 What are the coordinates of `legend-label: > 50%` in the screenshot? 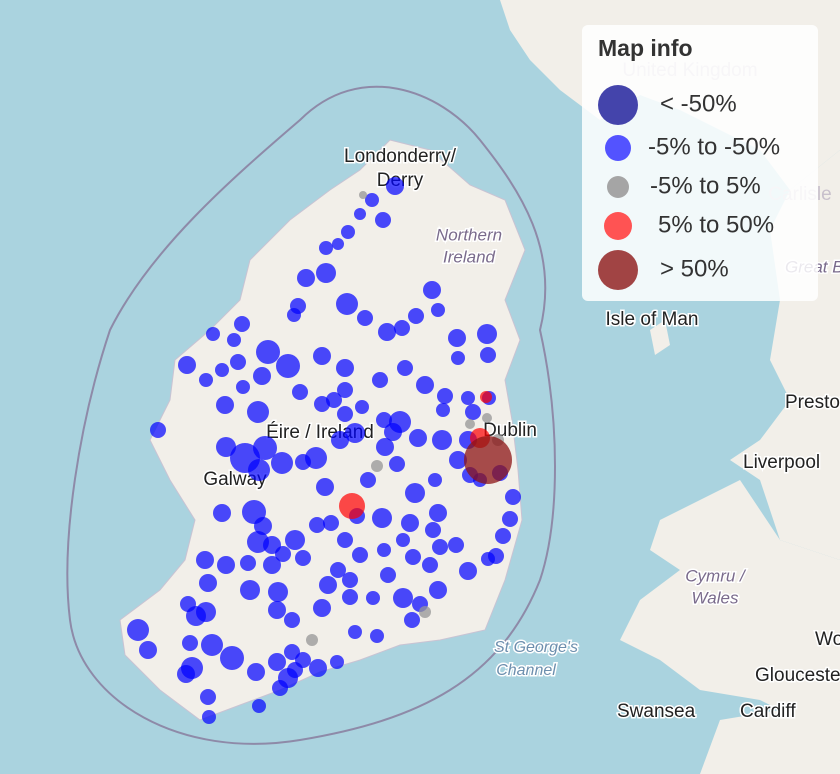 It's located at (694, 268).